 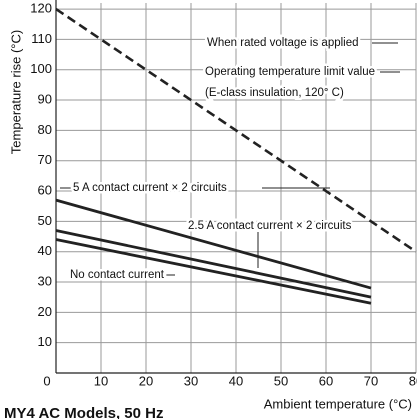 I want to click on y-tick-label: 120, so click(x=41, y=8).